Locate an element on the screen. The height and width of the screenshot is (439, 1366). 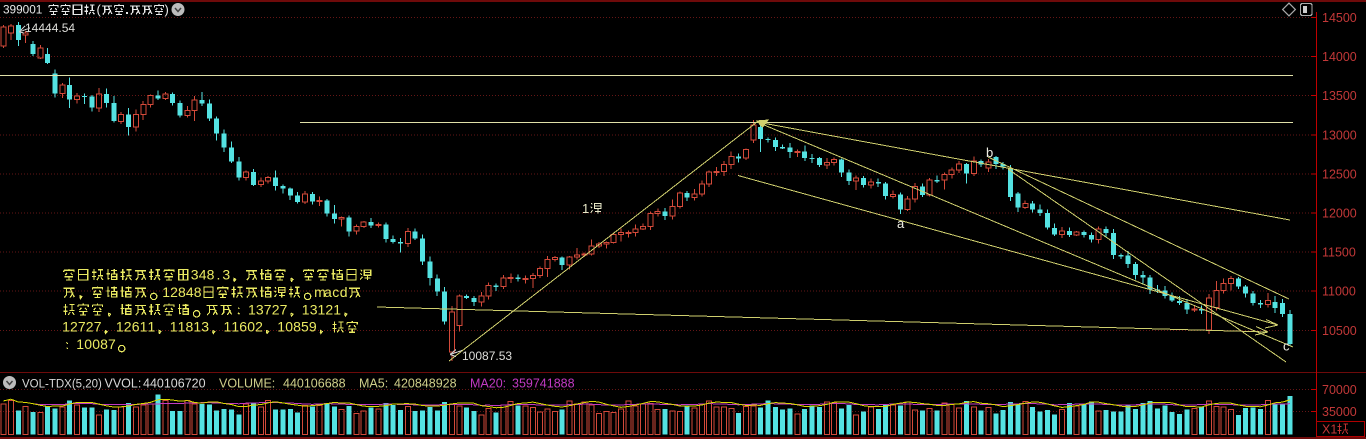
svg-text: 14000 is located at coordinates (1339, 57).